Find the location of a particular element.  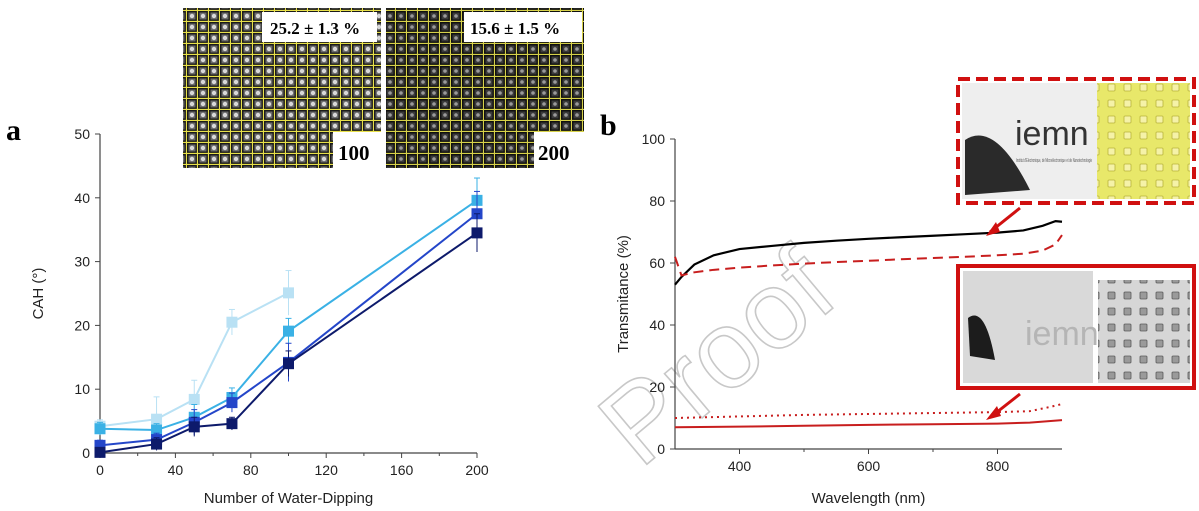

chart-b-series-dotted-red is located at coordinates (868, 411).